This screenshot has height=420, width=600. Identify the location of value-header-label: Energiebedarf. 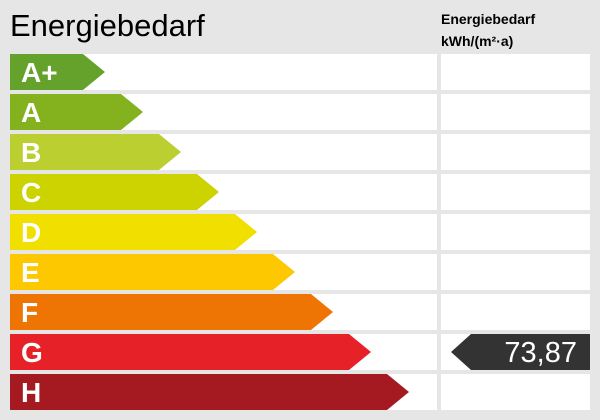
(488, 19).